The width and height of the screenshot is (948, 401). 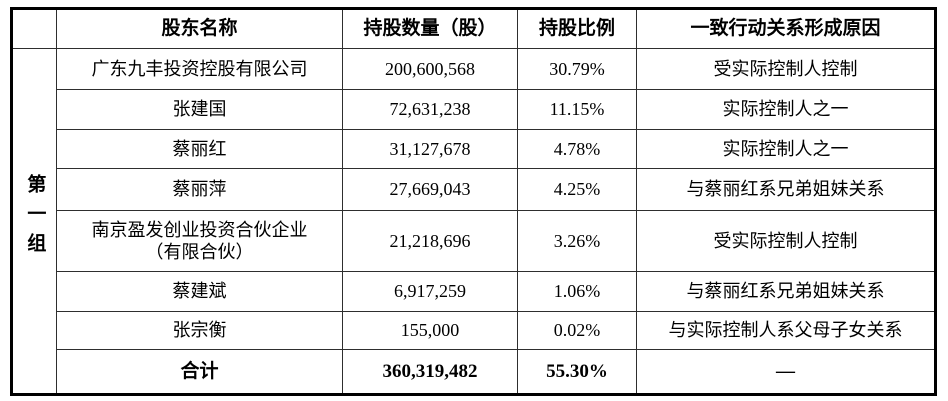 What do you see at coordinates (199, 149) in the screenshot?
I see `shareholder-name-cell: 蔡丽红` at bounding box center [199, 149].